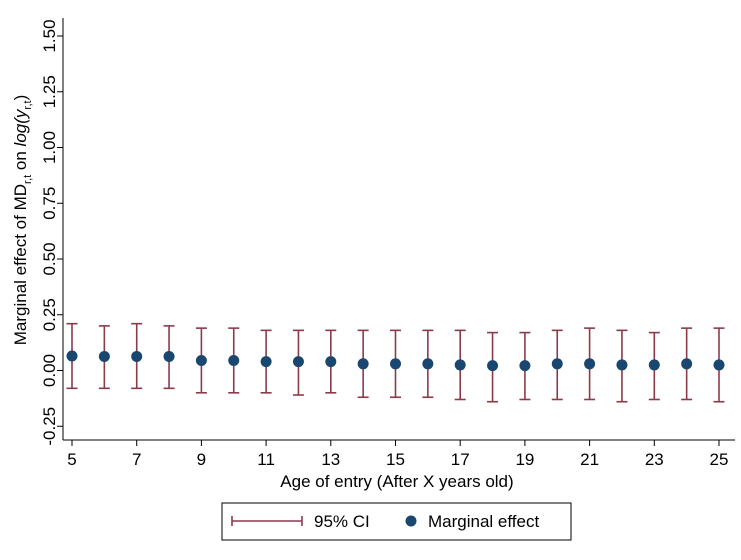 This screenshot has width=741, height=560. Describe the element at coordinates (524, 459) in the screenshot. I see `x-tick-label: 19` at that location.